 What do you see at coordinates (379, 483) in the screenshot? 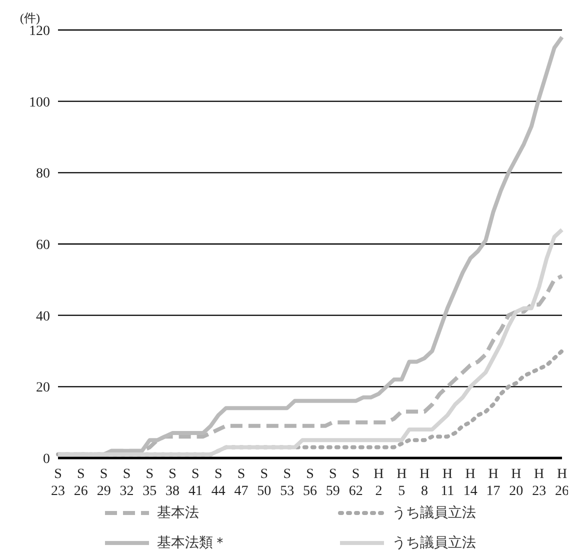
I see `x-tick-label: H 2` at bounding box center [379, 483].